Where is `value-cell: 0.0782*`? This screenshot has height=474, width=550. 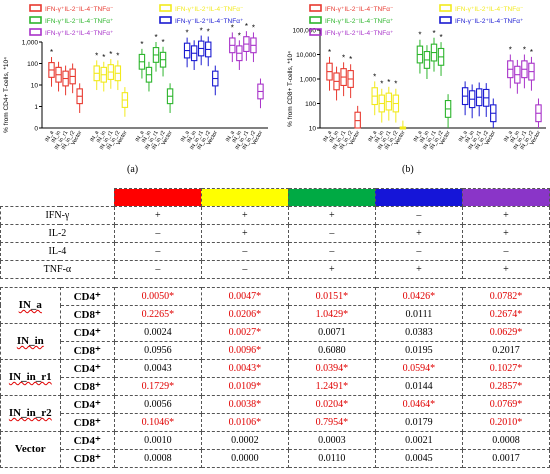 value-cell: 0.0782* is located at coordinates (505, 296).